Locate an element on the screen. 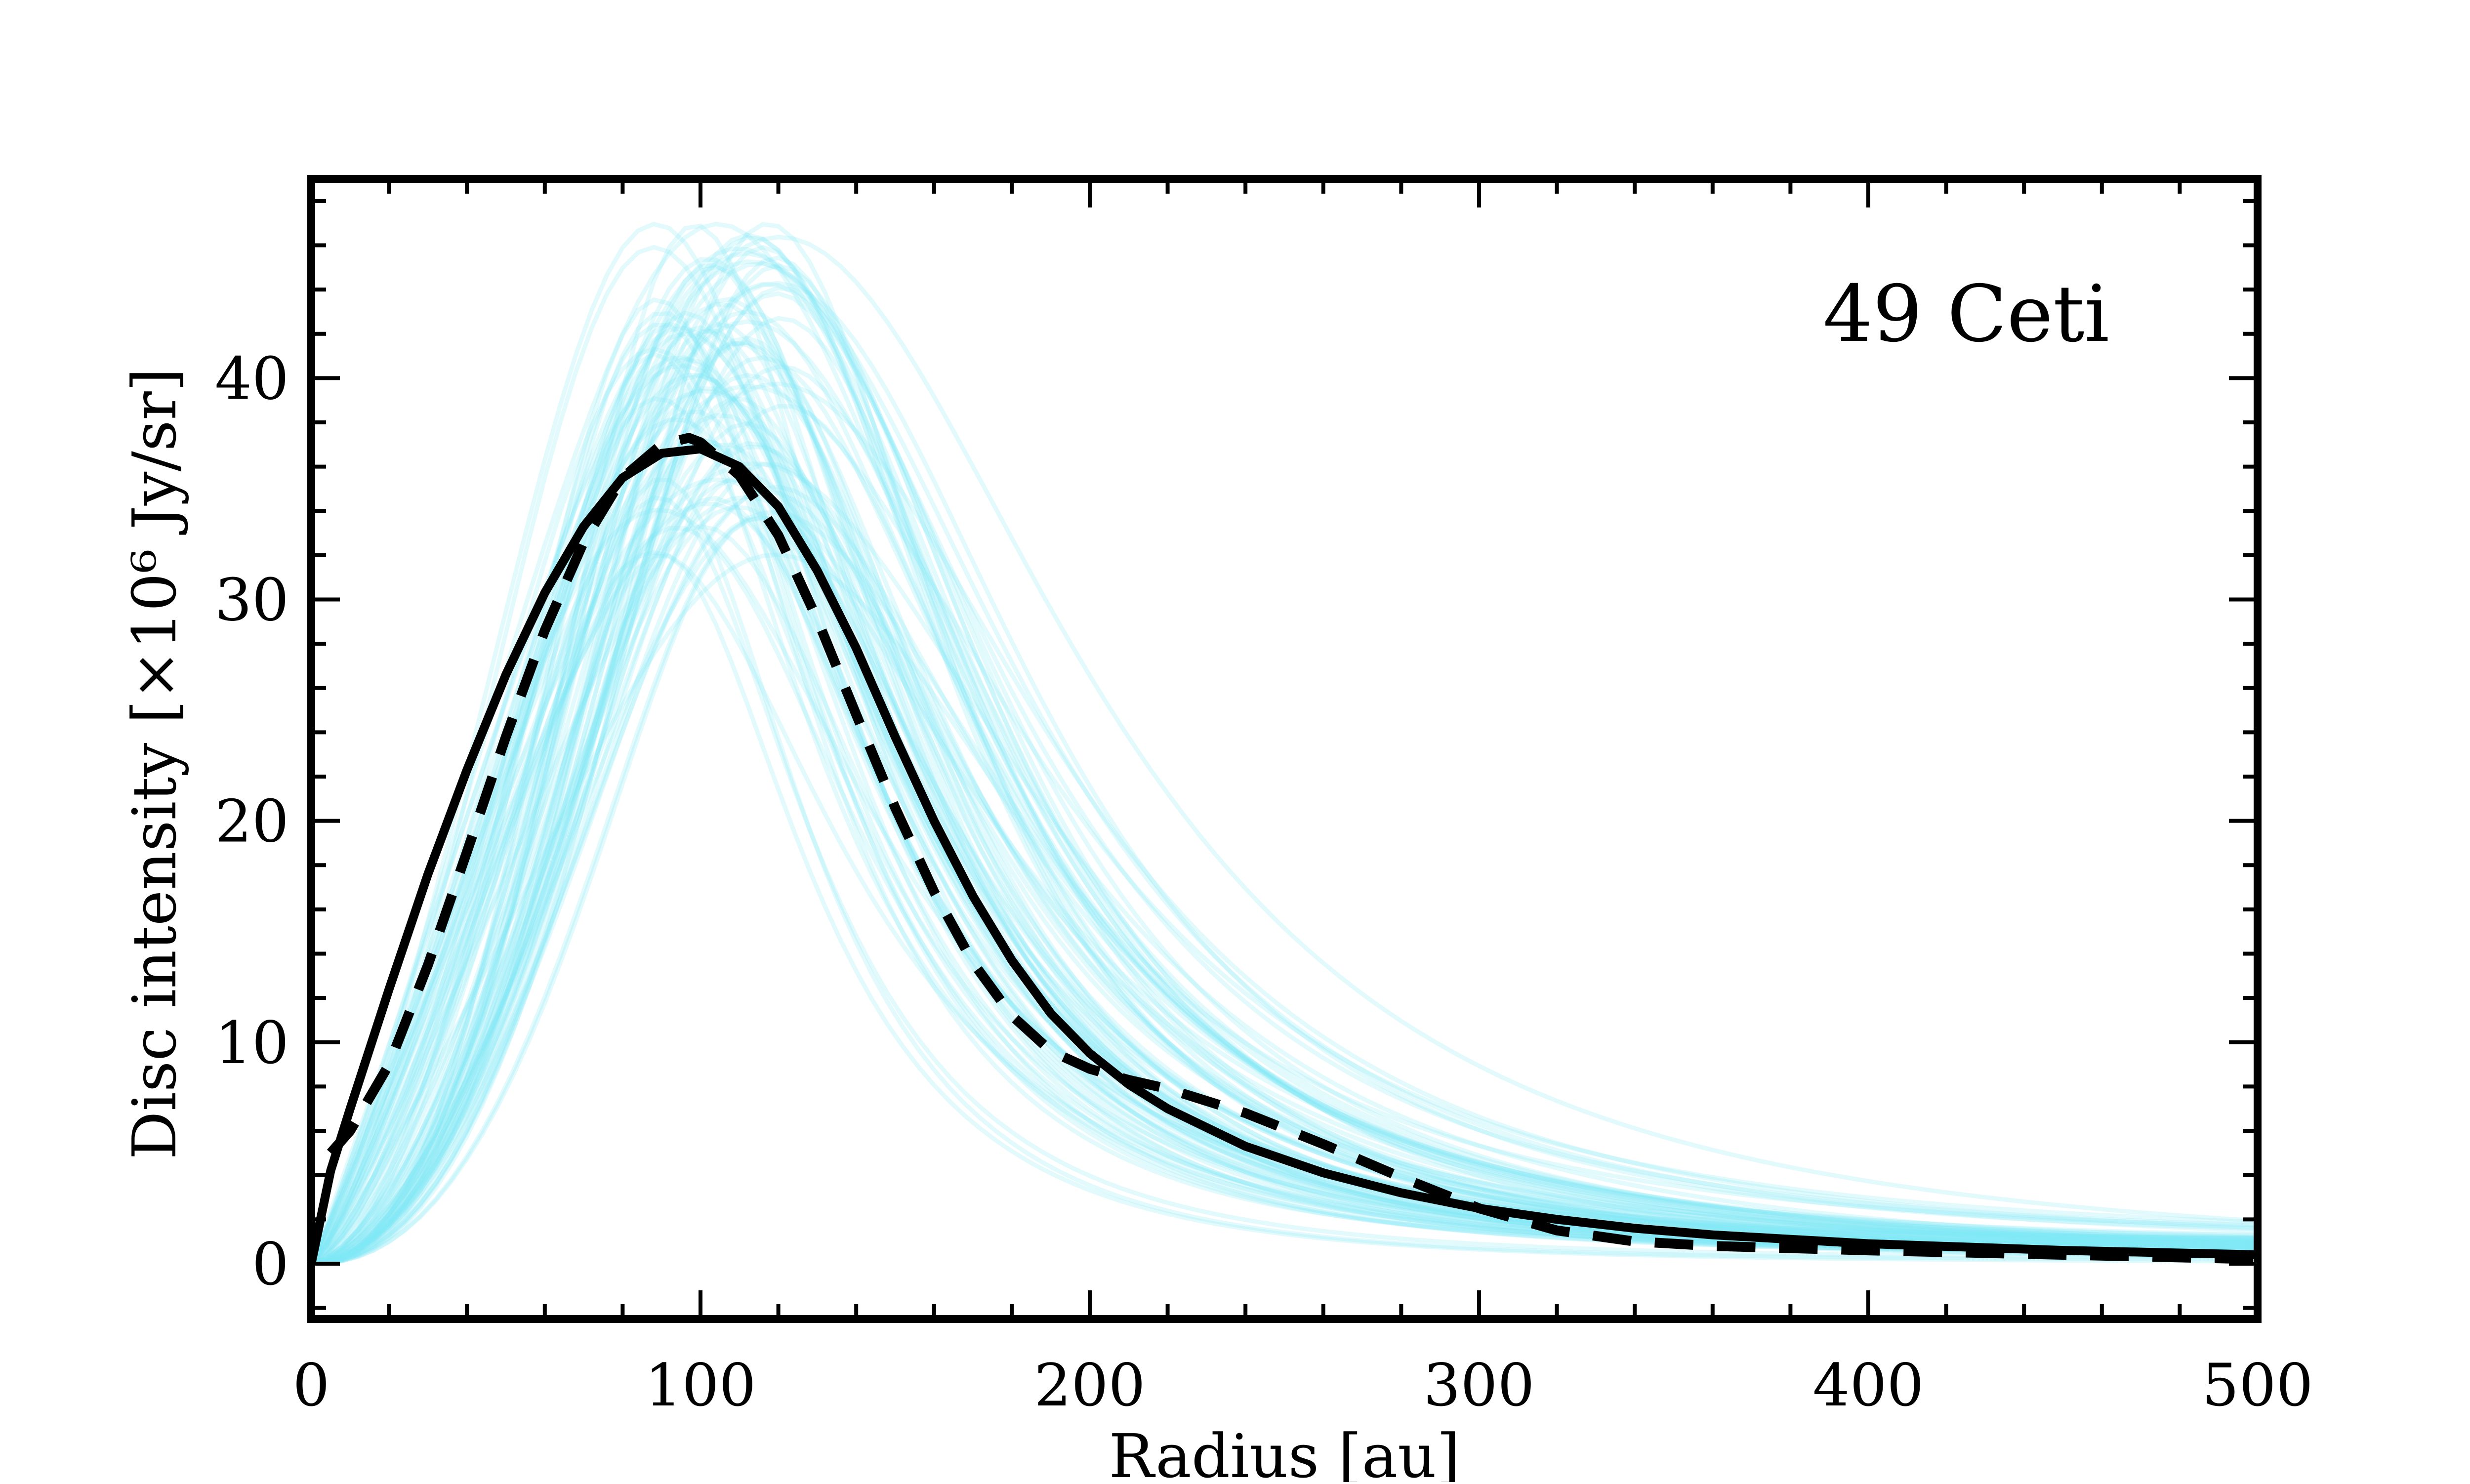 The height and width of the screenshot is (1484, 2470). x-tick-label: 300 is located at coordinates (1478, 1385).